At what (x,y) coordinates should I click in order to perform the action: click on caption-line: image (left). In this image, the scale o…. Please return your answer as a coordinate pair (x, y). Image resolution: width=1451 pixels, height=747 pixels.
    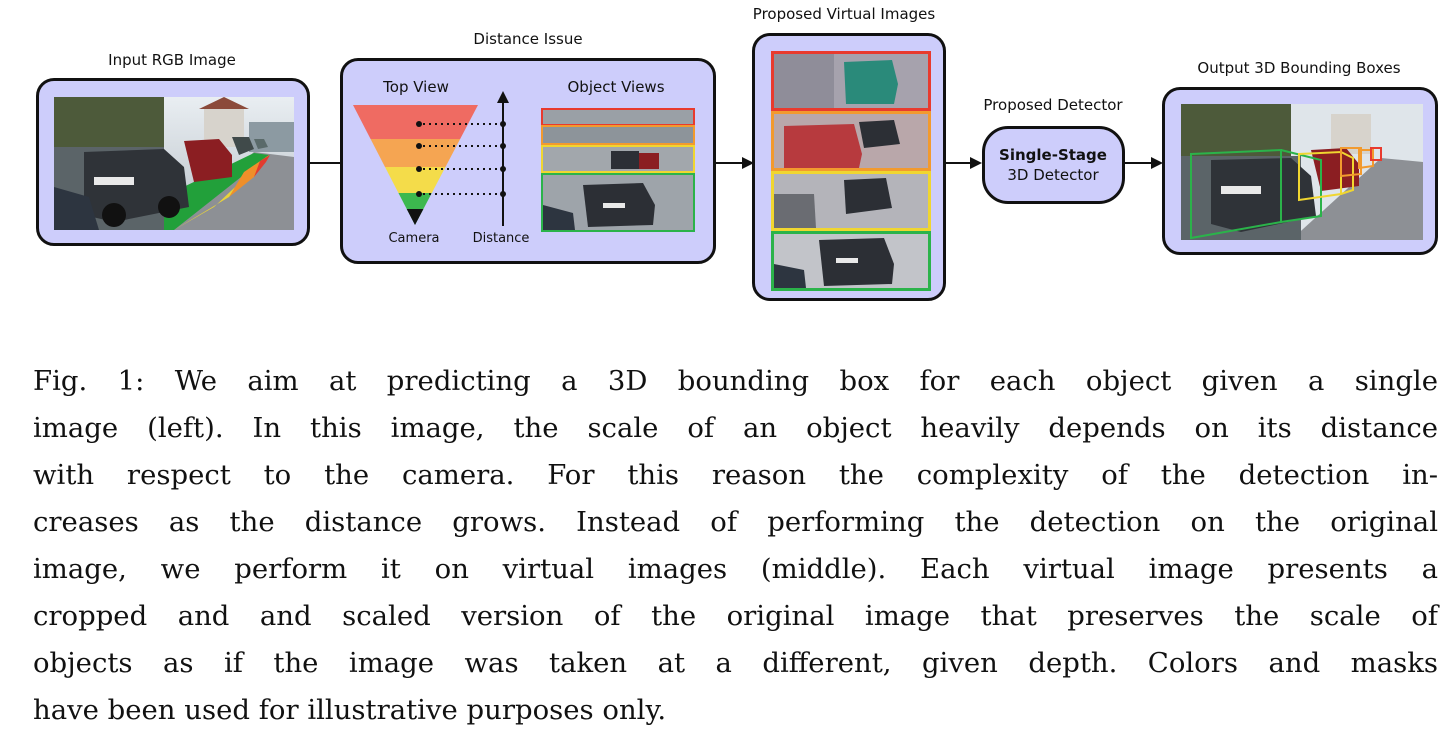
    Looking at the image, I should click on (735, 428).